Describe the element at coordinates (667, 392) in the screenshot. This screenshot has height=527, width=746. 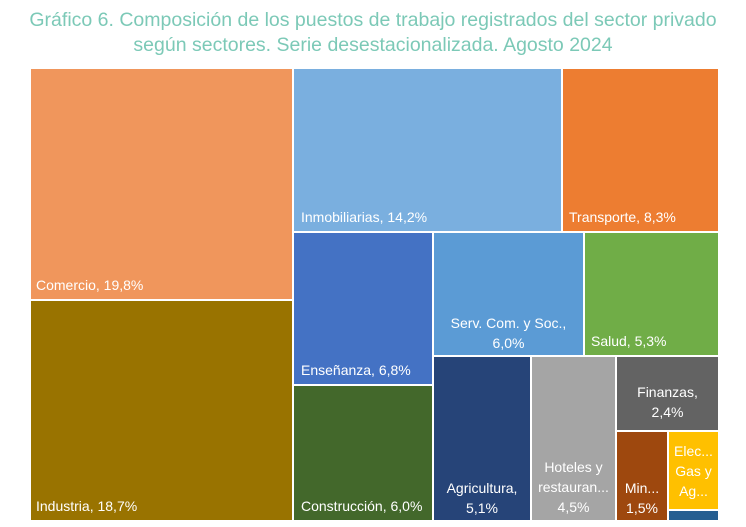
I see `treemap-label-finanzas: Finanzas,` at that location.